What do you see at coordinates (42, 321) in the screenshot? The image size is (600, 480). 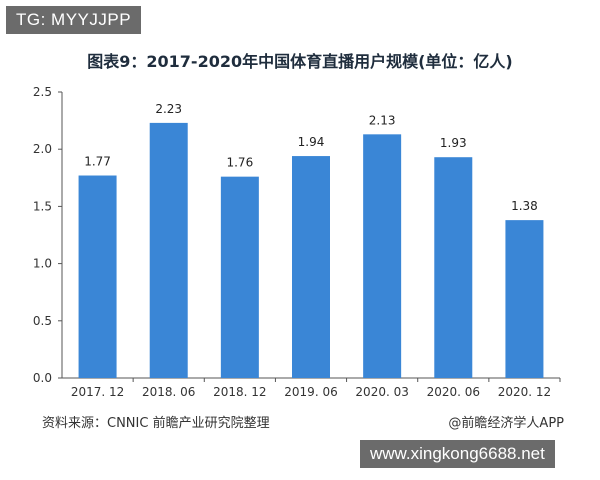 I see `y-tick-label: 0.5` at bounding box center [42, 321].